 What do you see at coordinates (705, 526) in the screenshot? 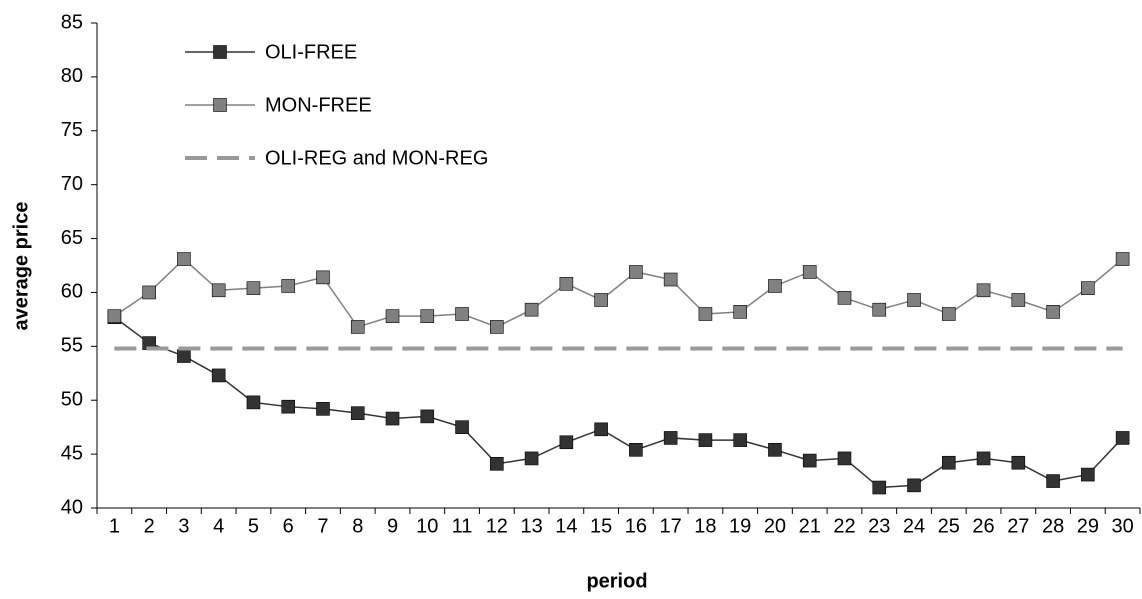
I see `x-tick-label: 18` at bounding box center [705, 526].